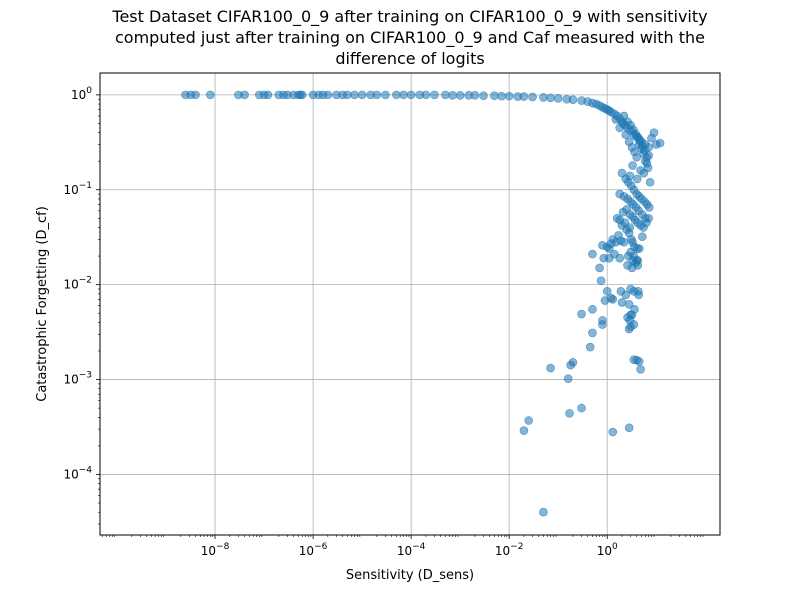 This screenshot has height=600, width=800. What do you see at coordinates (607, 550) in the screenshot?
I see `x-tick-label: 10⁰` at bounding box center [607, 550].